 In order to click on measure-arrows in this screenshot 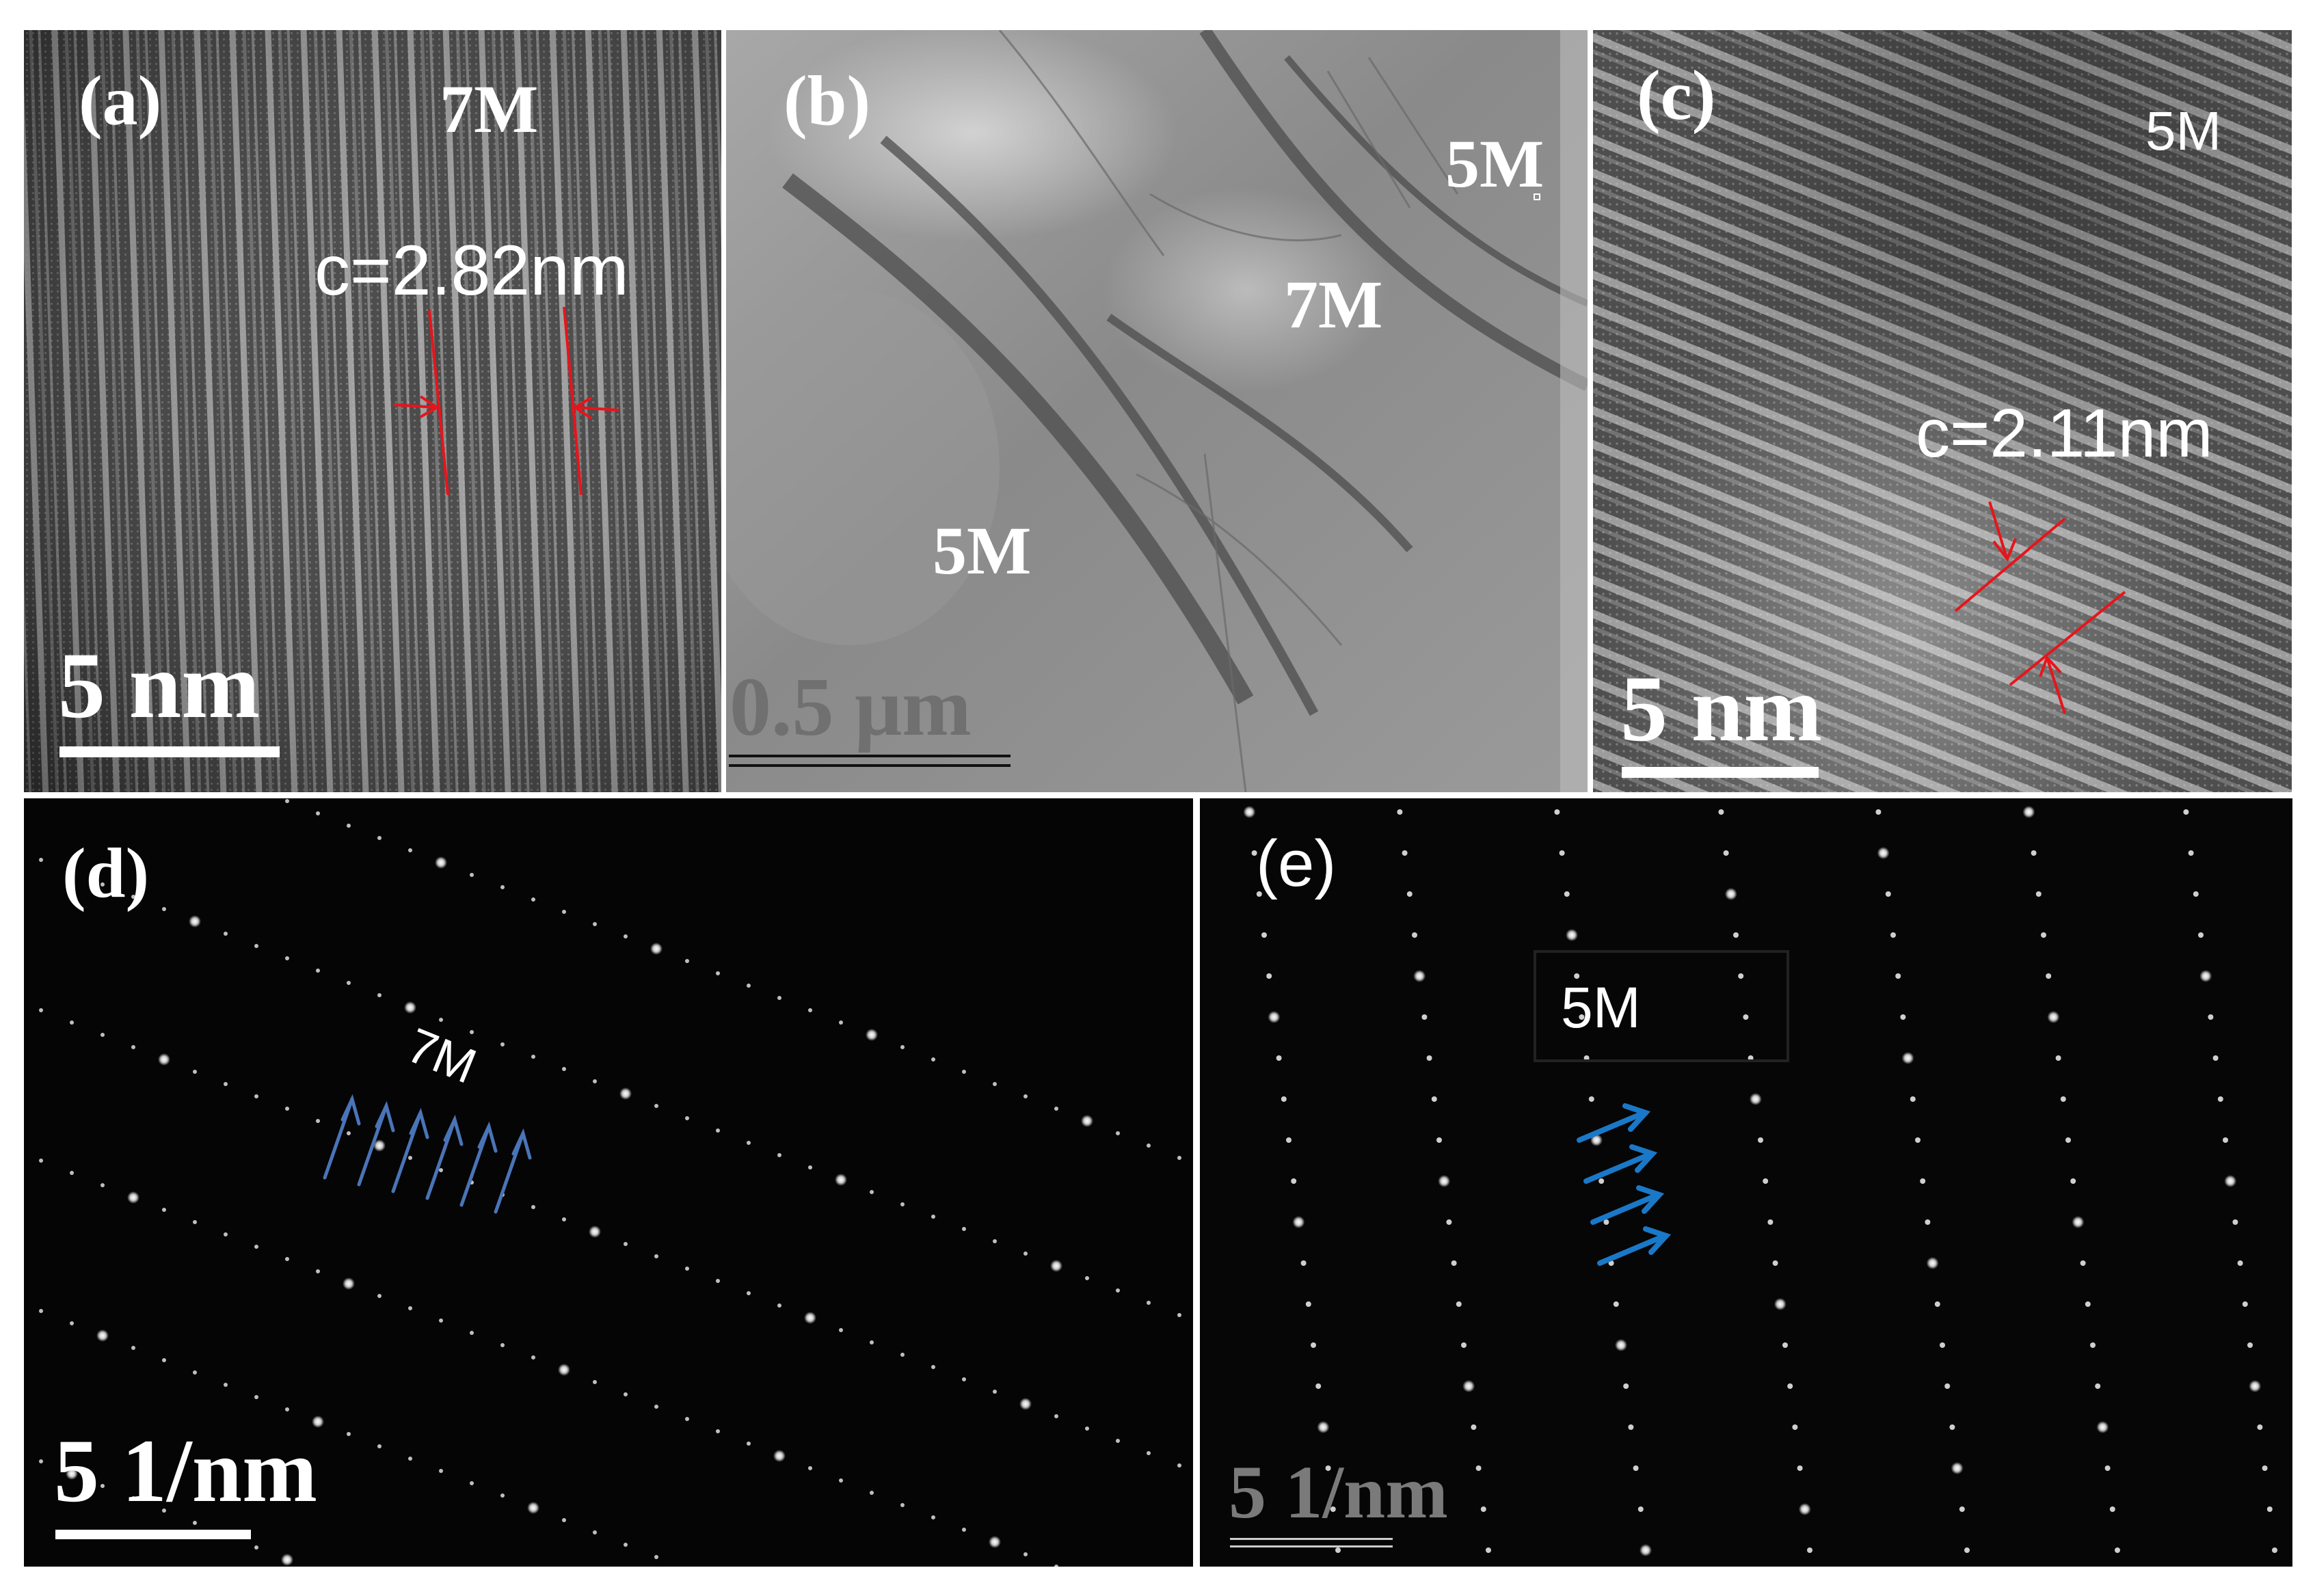, I will do `click(2027, 607)`.